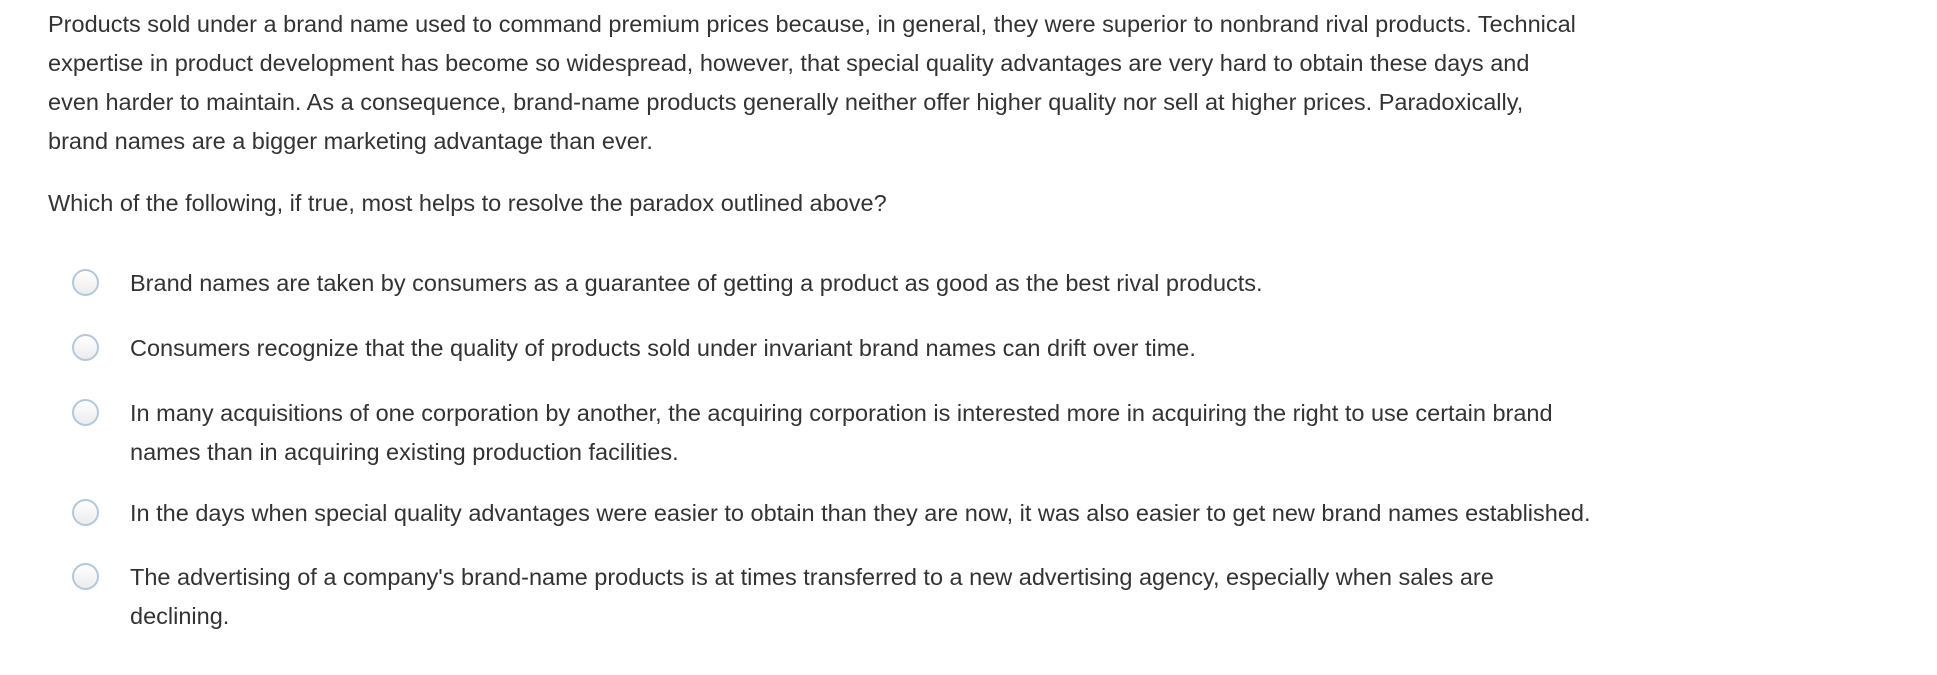  I want to click on option-text: declining., so click(180, 616).